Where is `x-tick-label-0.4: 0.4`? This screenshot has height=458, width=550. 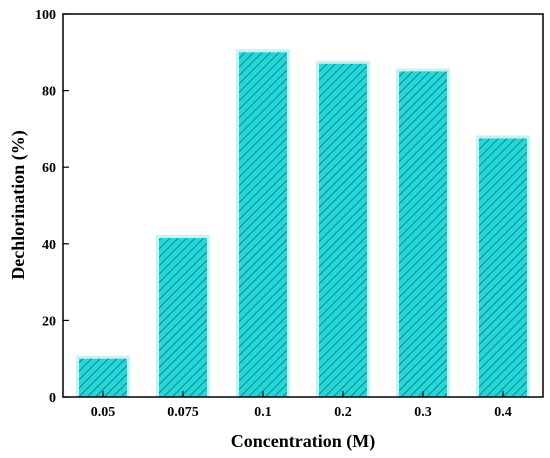 x-tick-label-0.4: 0.4 is located at coordinates (503, 412).